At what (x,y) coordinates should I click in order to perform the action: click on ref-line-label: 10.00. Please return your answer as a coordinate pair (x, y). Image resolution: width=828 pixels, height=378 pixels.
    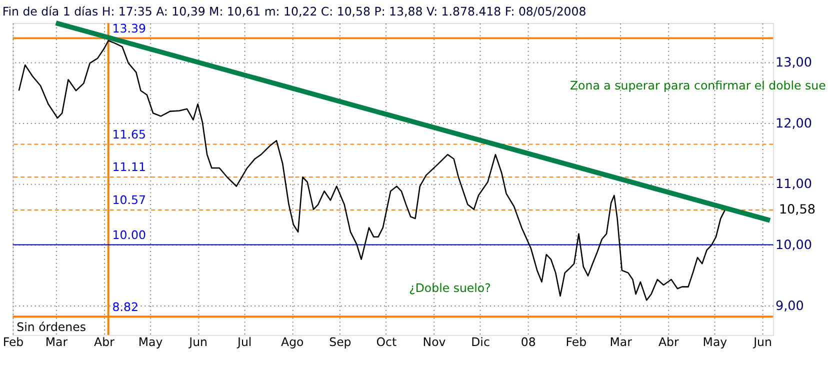
    Looking at the image, I should click on (129, 235).